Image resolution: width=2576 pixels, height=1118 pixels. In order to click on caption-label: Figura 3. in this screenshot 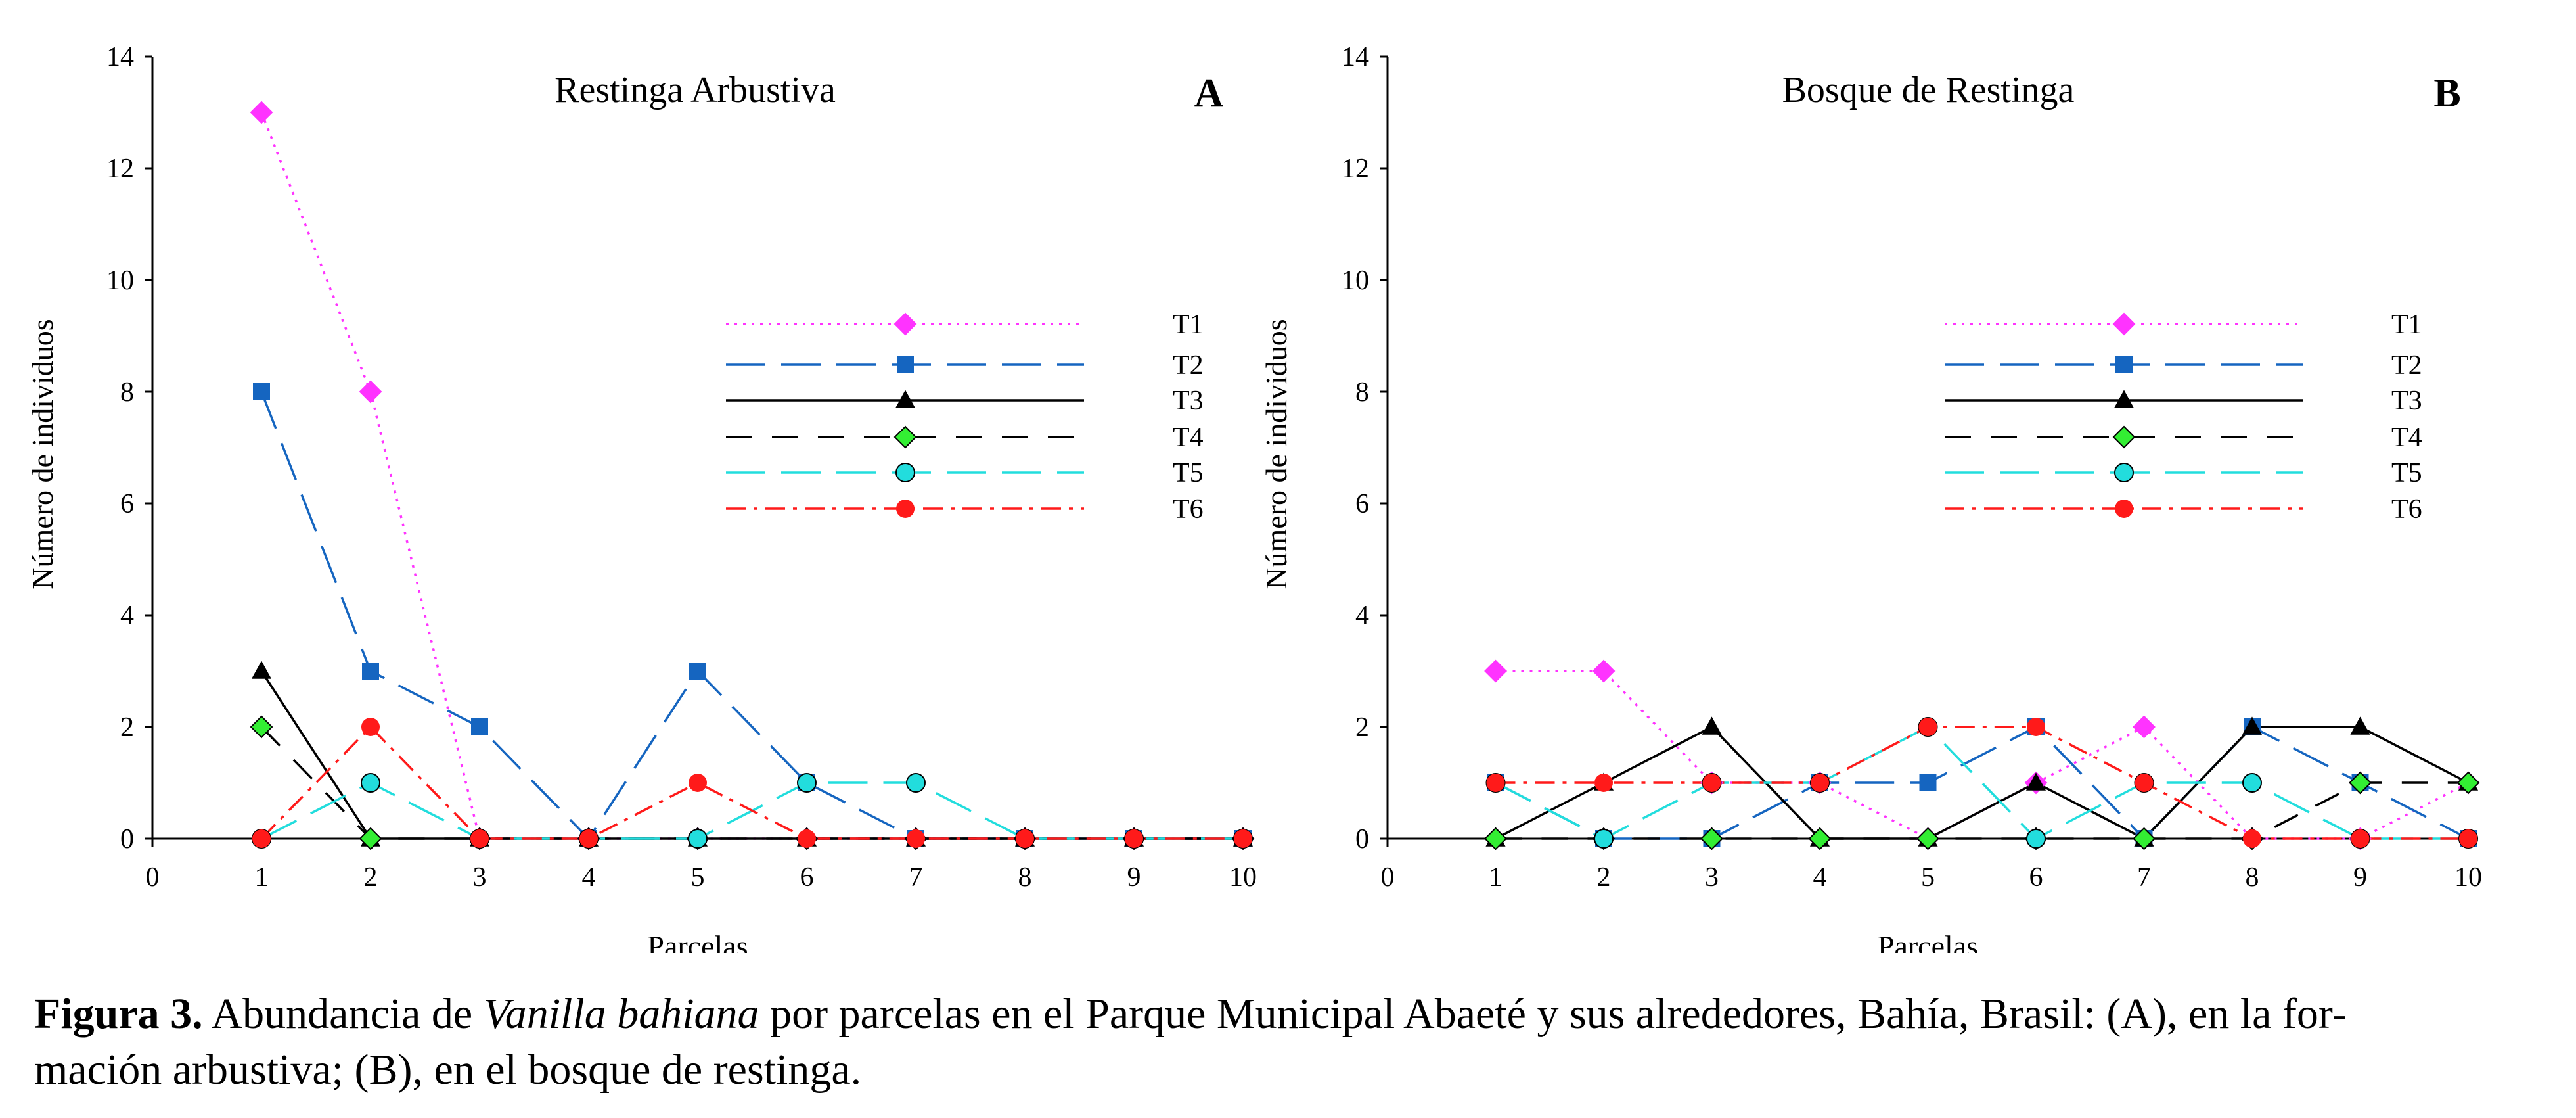, I will do `click(118, 1014)`.